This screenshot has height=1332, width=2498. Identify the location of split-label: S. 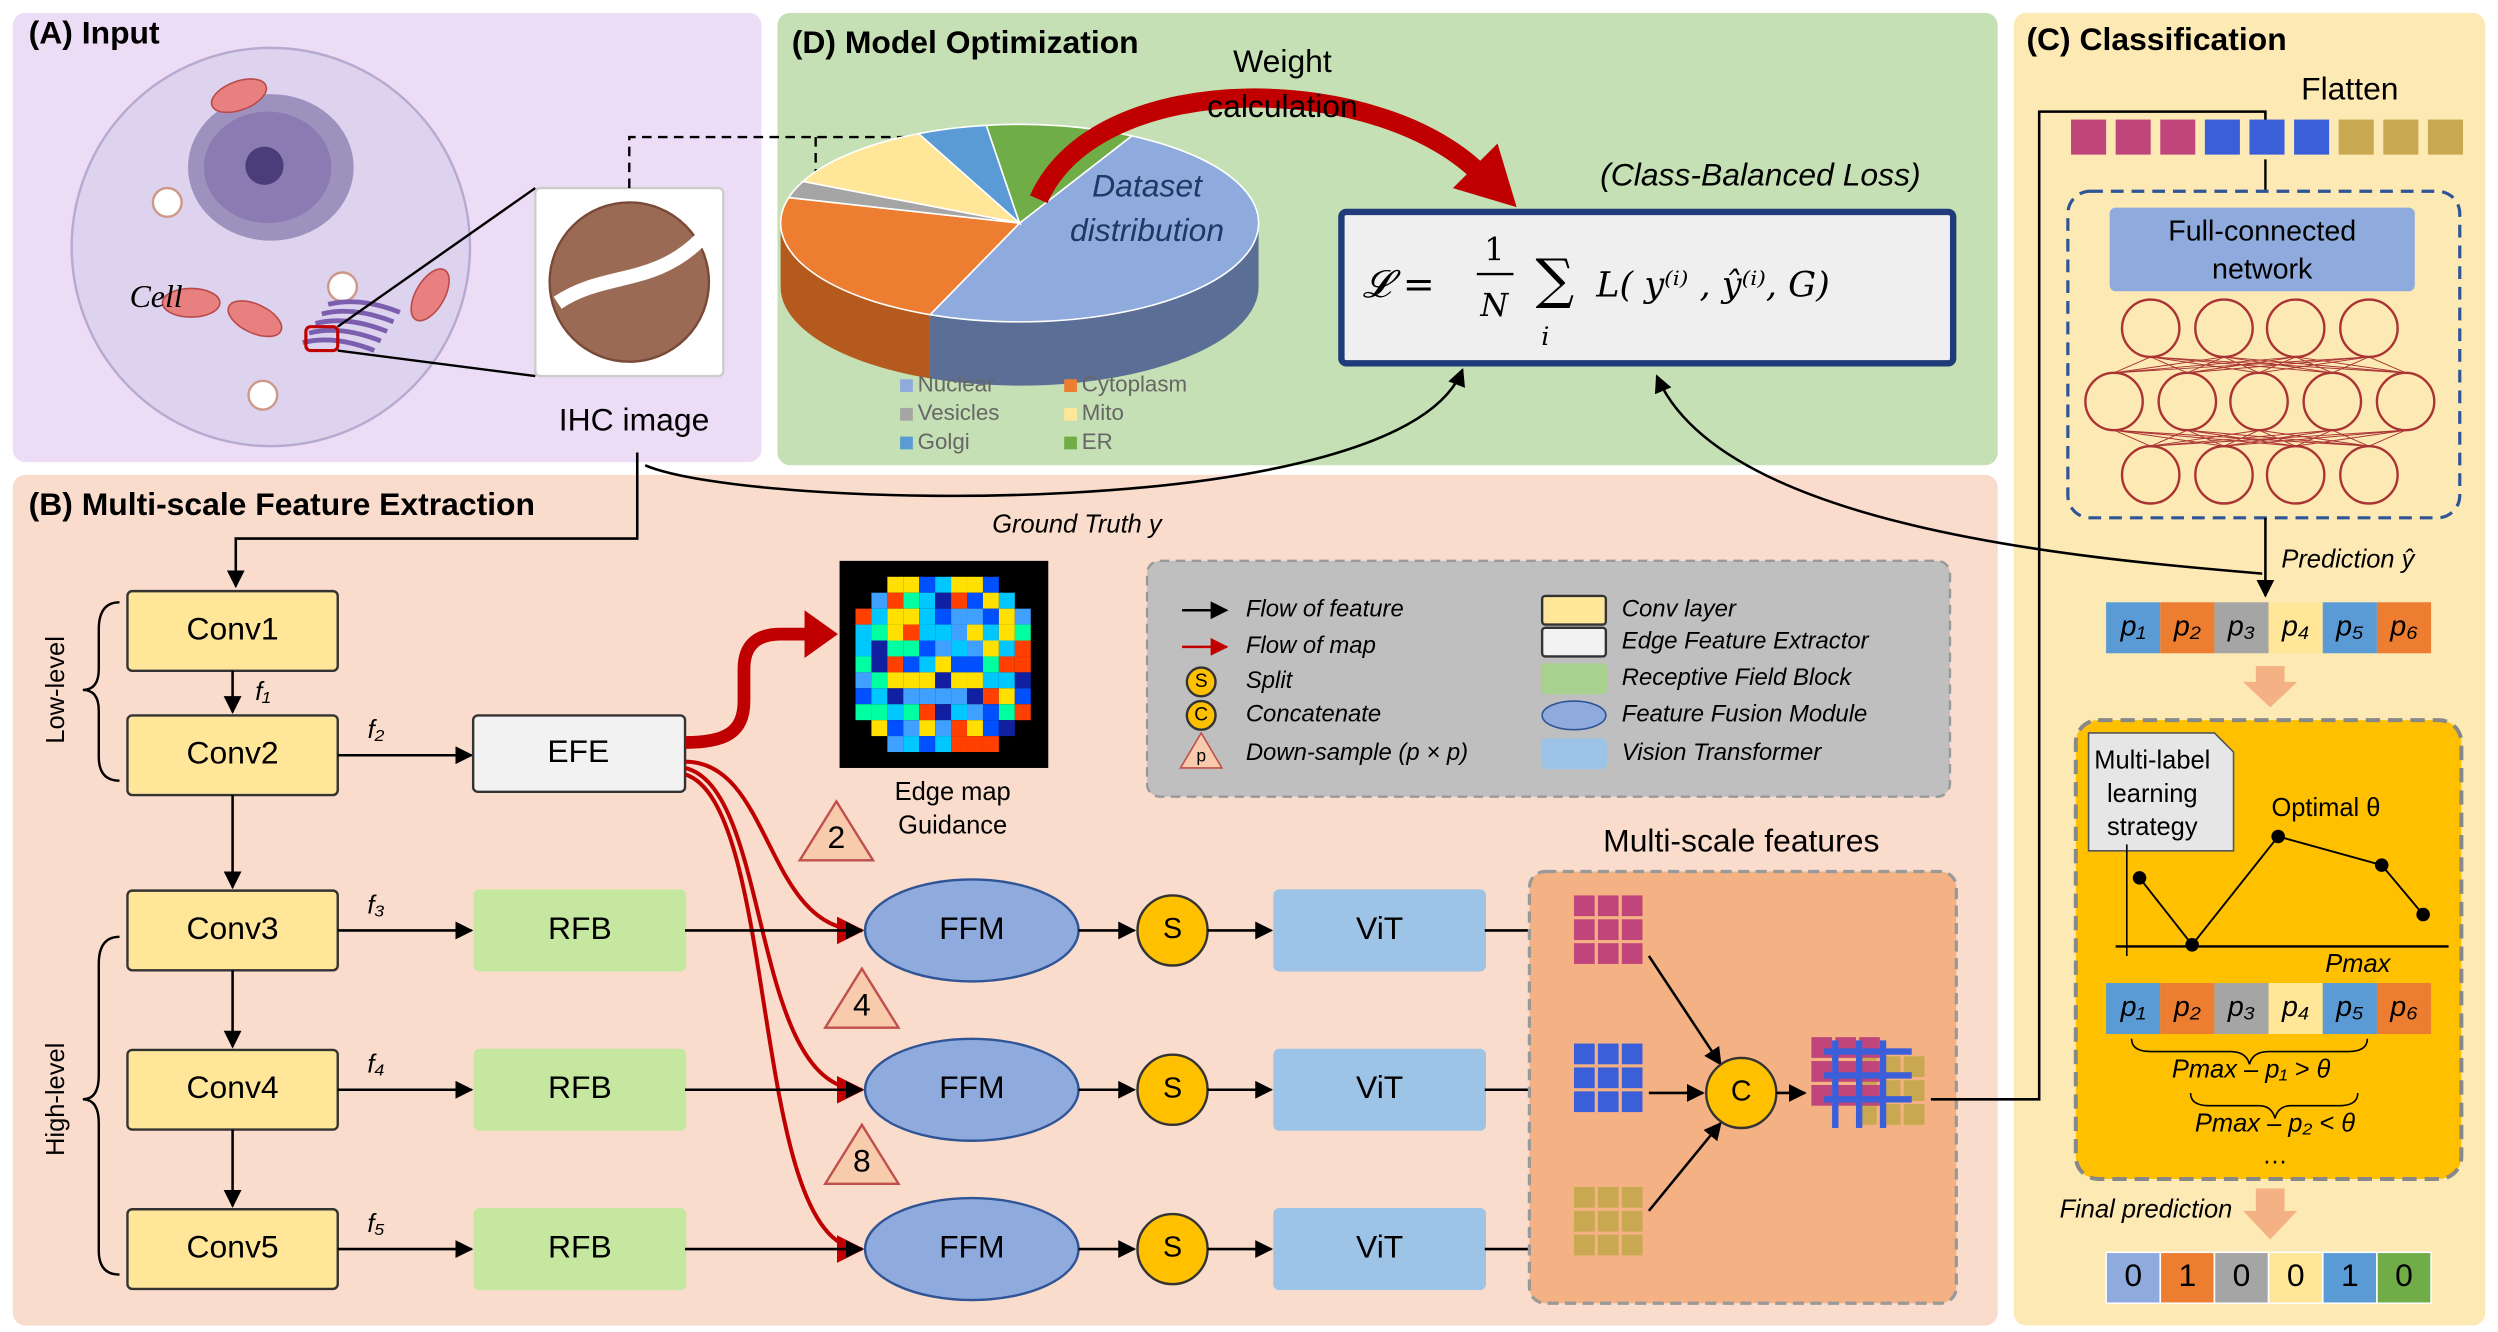
(1172, 1088).